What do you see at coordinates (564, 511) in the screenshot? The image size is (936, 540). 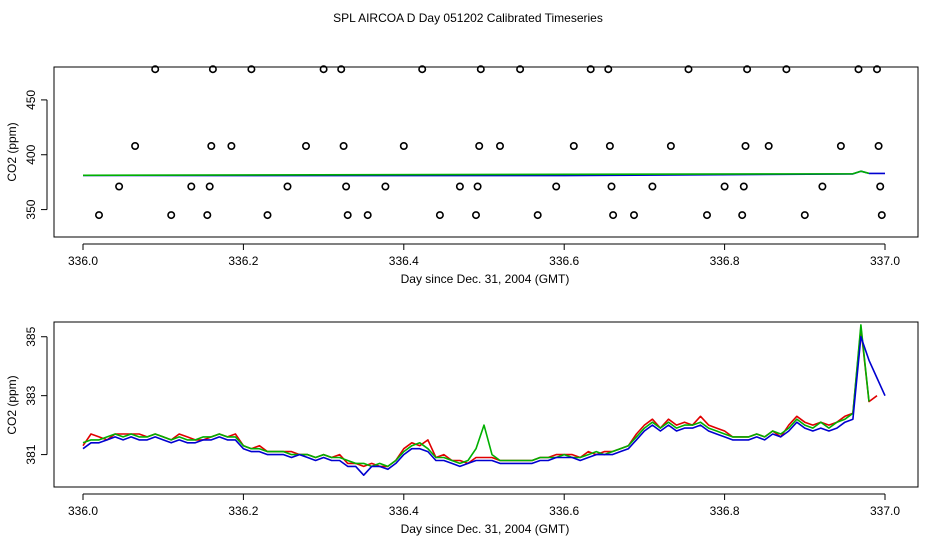 I see `bottom-panel-x-tick-label: 336.6` at bounding box center [564, 511].